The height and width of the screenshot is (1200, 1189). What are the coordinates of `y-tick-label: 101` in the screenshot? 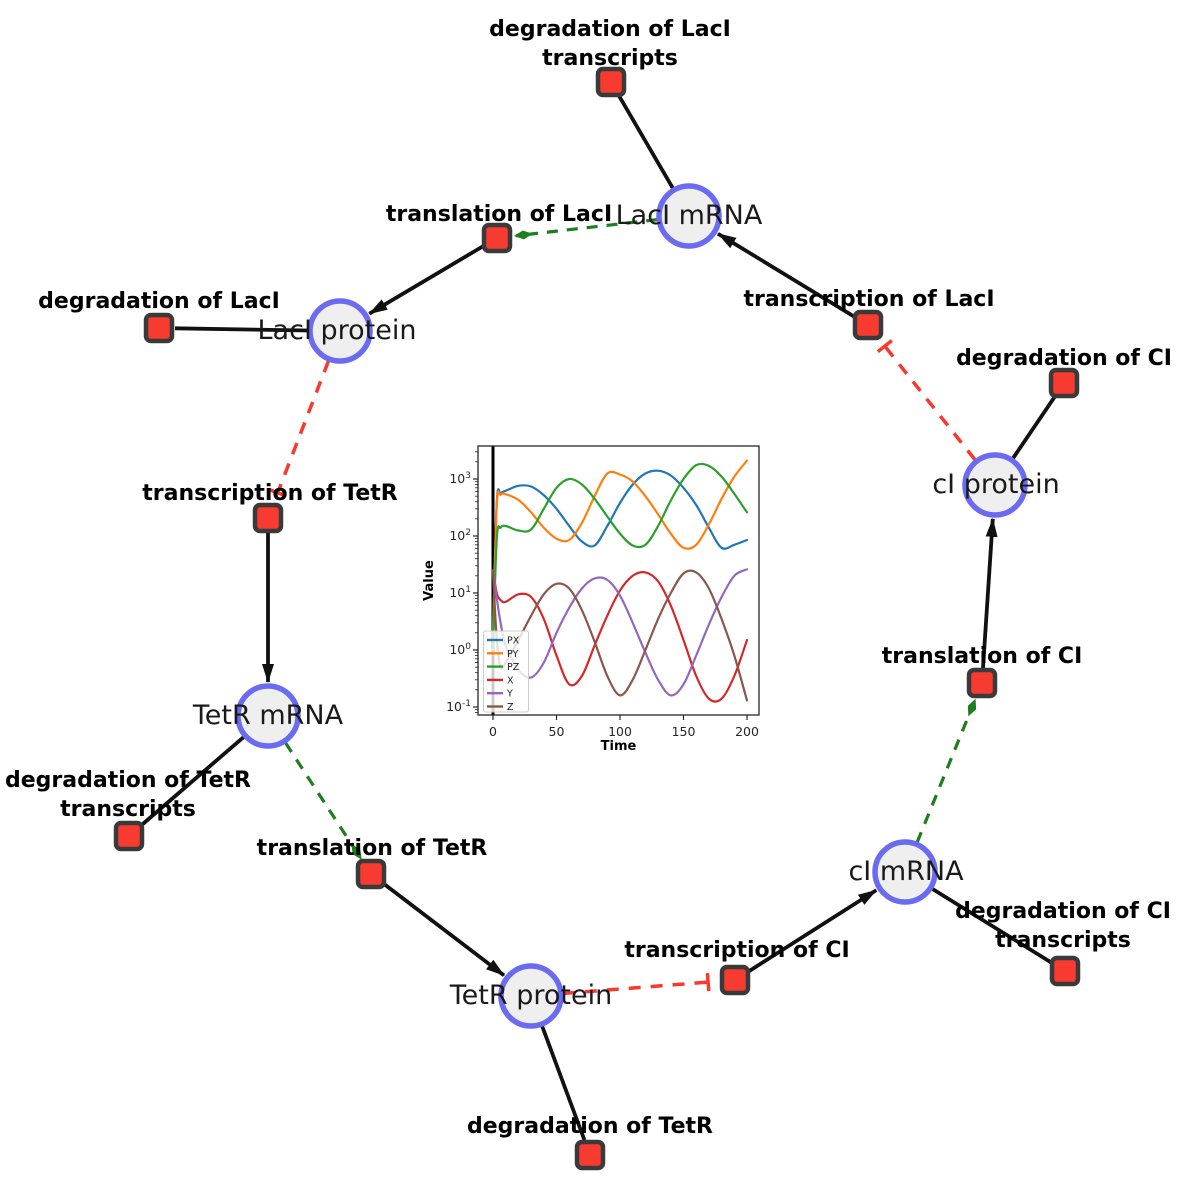 It's located at (460, 592).